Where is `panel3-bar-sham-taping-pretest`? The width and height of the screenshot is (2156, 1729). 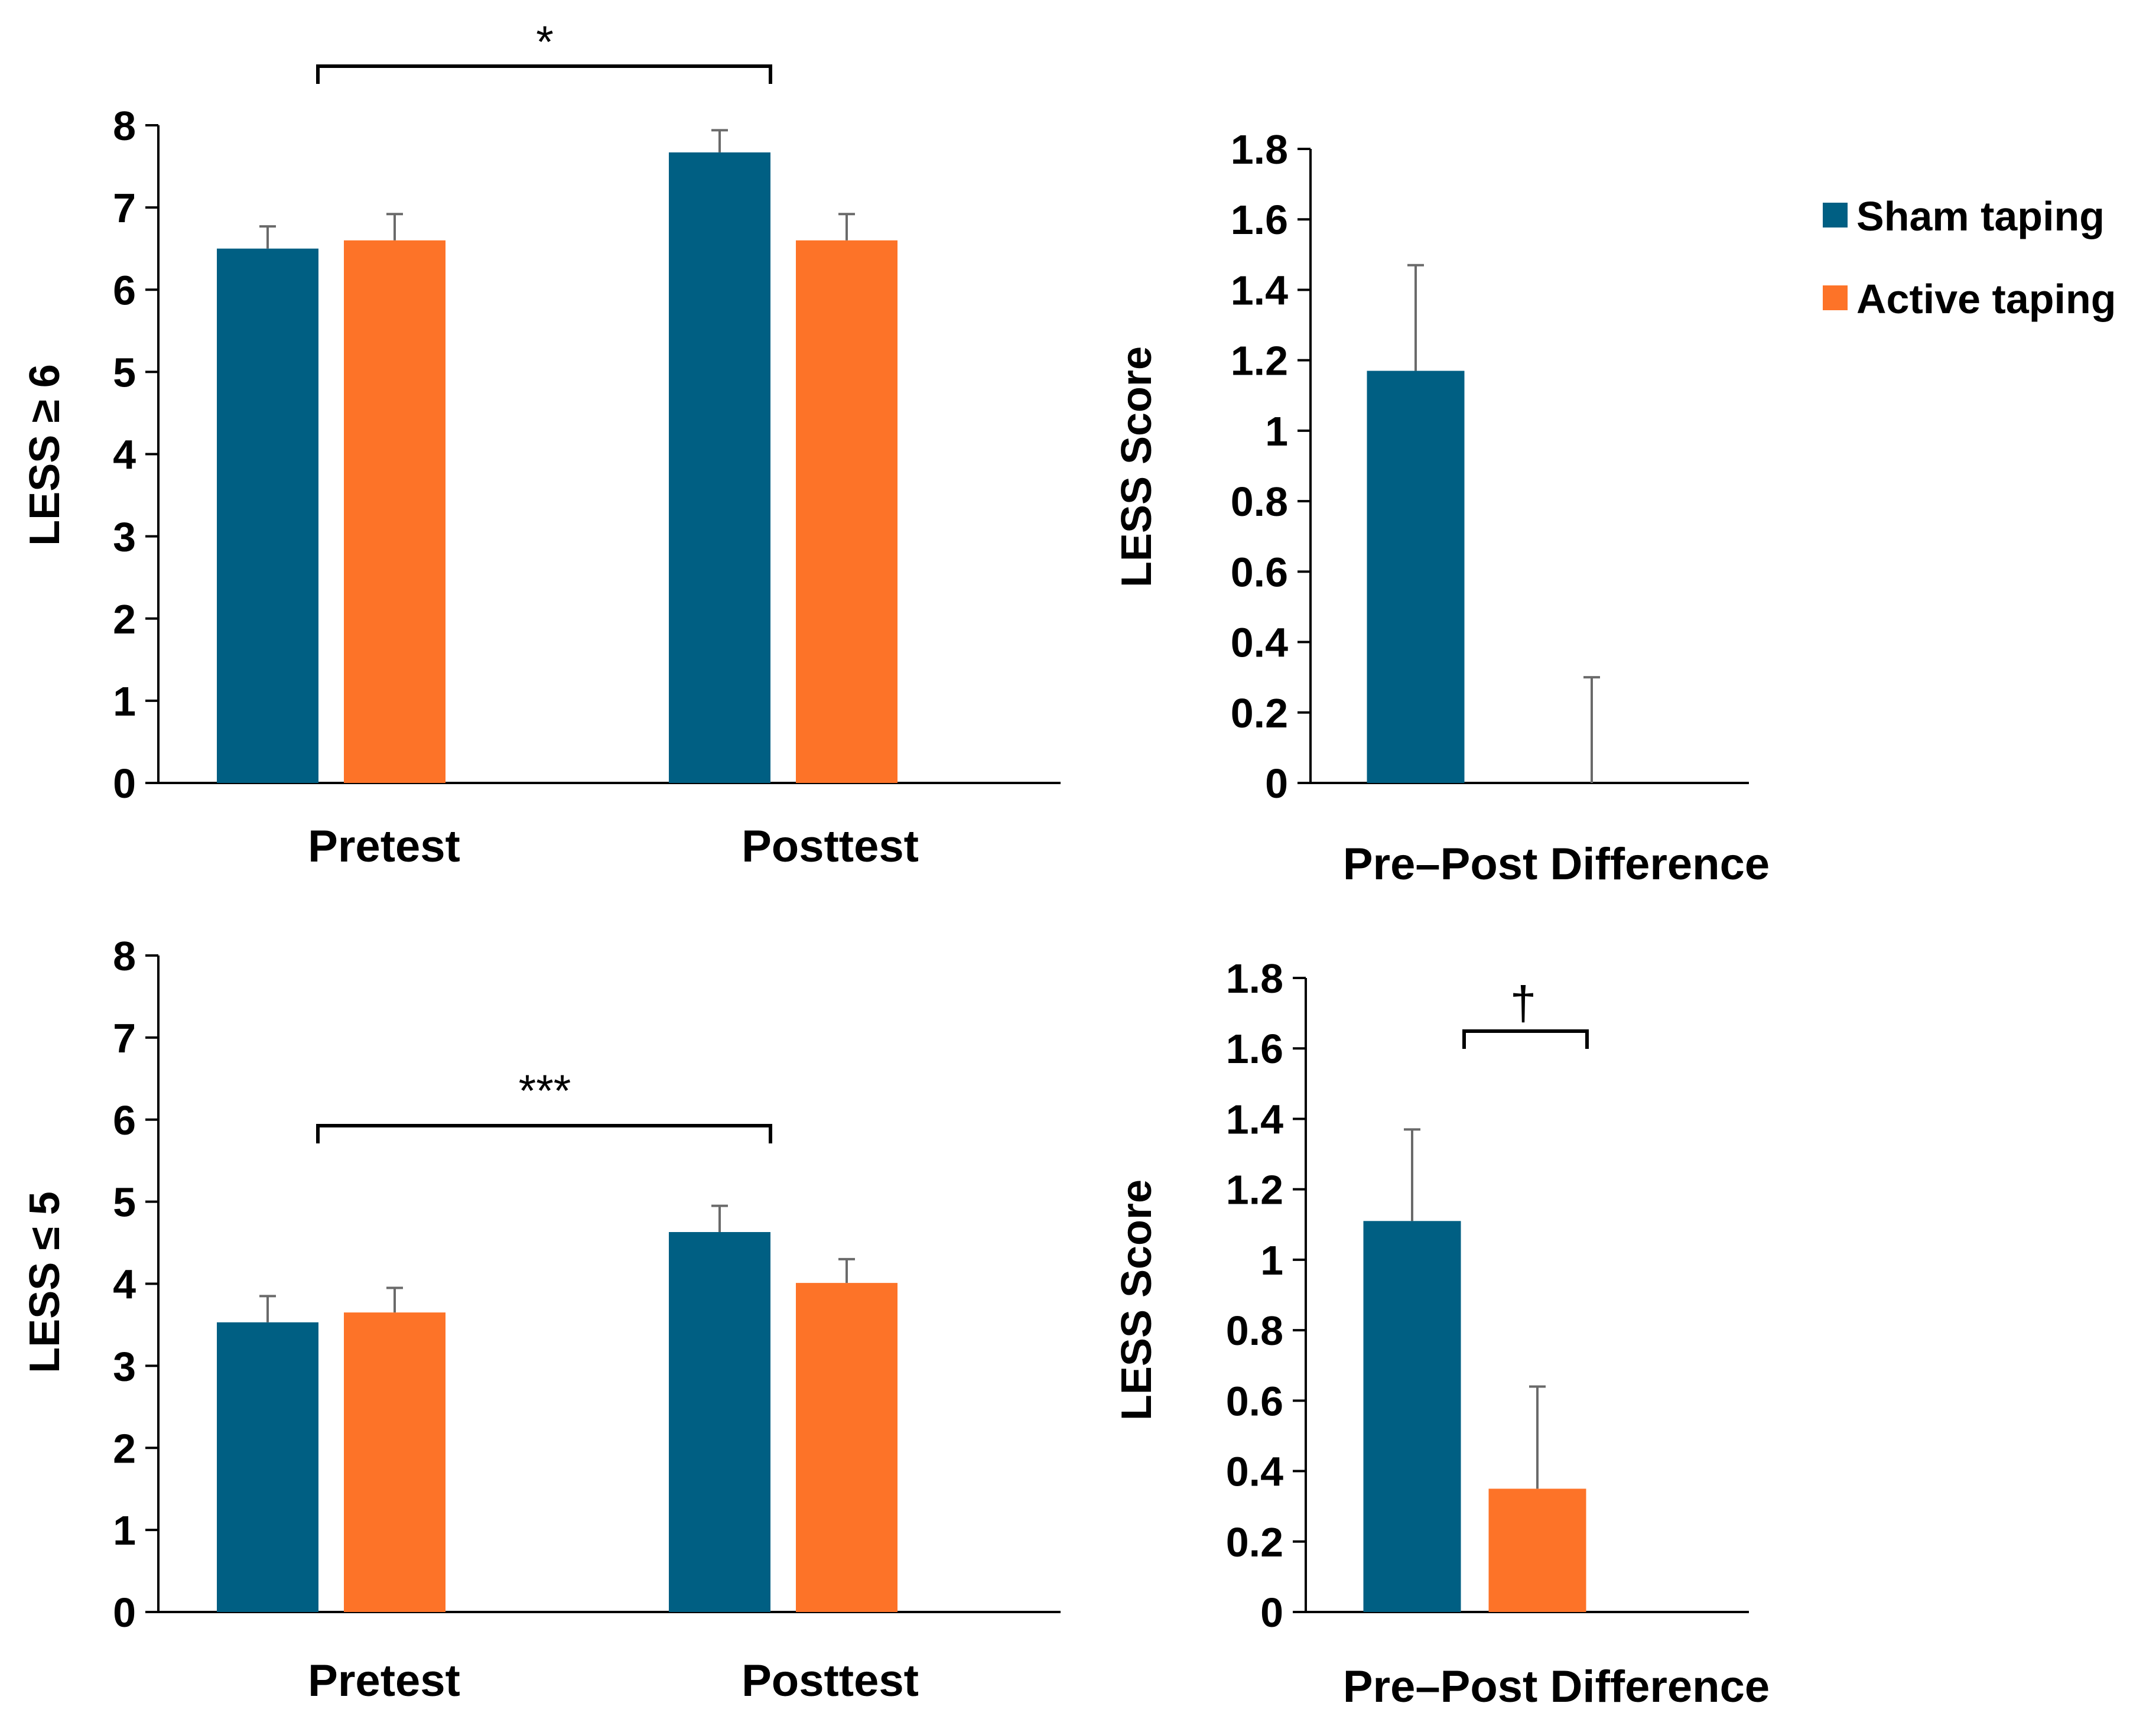 panel3-bar-sham-taping-pretest is located at coordinates (267, 1467).